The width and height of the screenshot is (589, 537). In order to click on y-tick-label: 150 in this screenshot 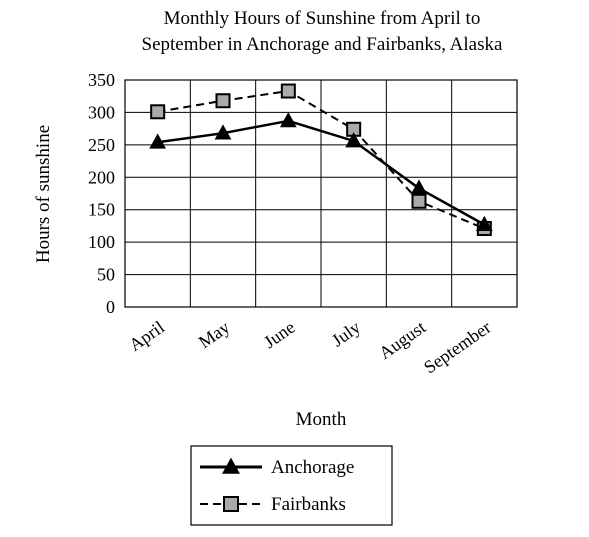, I will do `click(101, 210)`.